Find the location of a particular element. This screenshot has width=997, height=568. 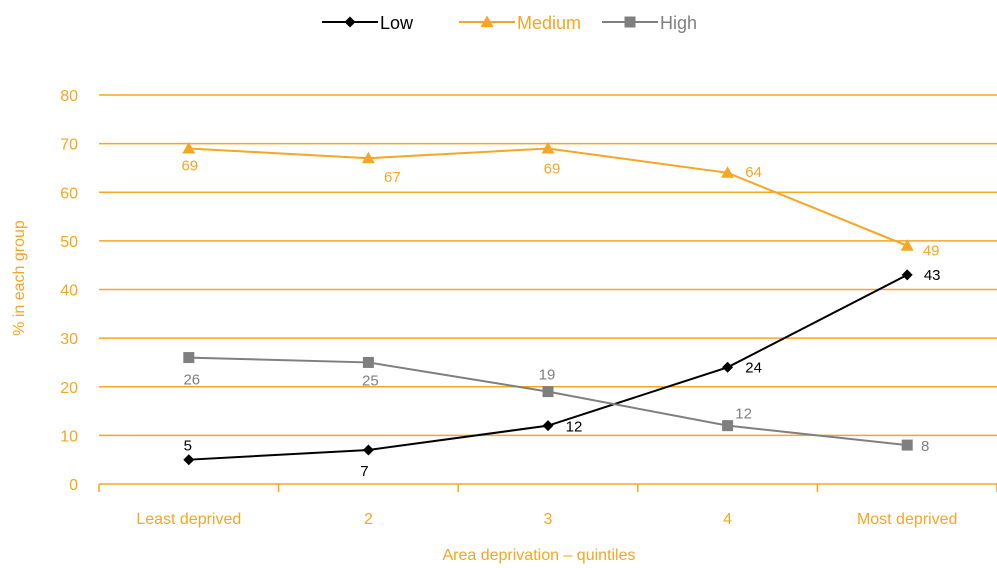

y-tick-label: 80 is located at coordinates (69, 96).